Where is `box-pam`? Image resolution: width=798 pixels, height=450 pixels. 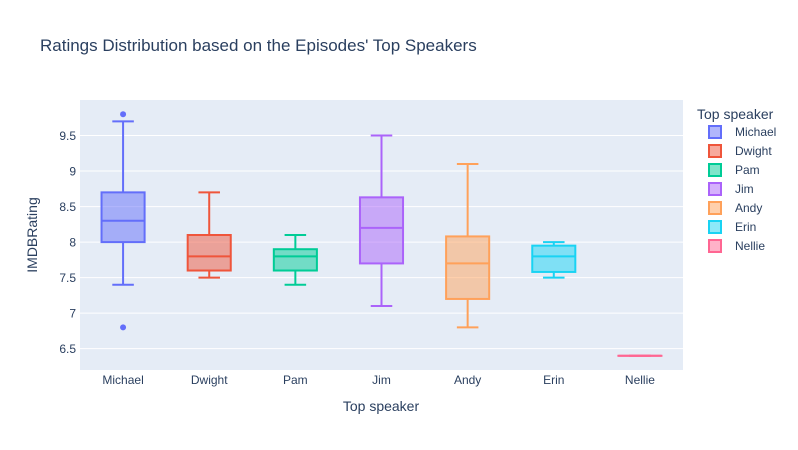 box-pam is located at coordinates (295, 260).